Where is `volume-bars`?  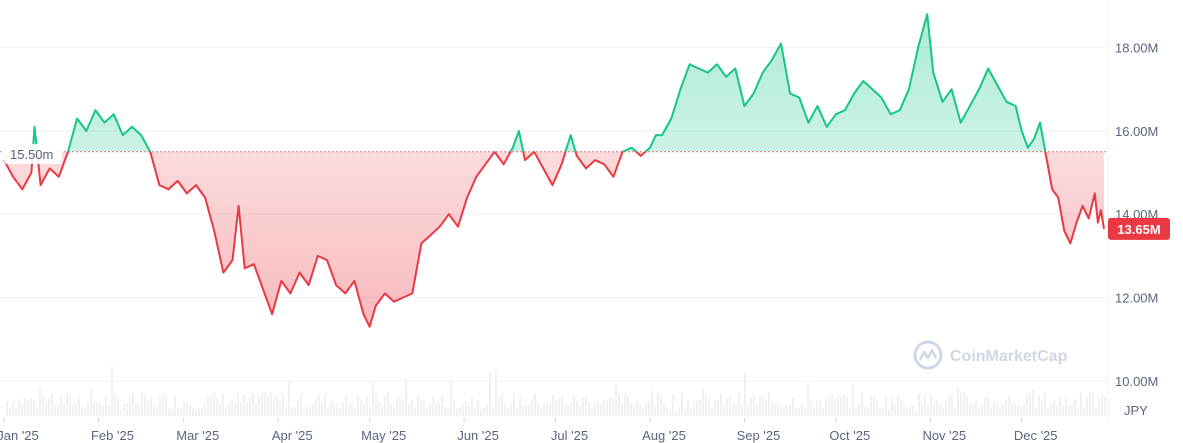 volume-bars is located at coordinates (556, 391).